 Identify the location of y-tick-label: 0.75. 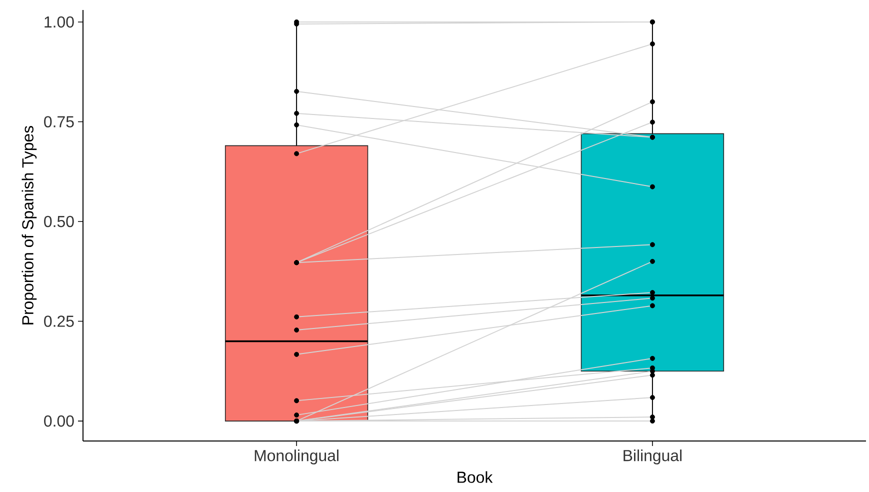
(59, 122).